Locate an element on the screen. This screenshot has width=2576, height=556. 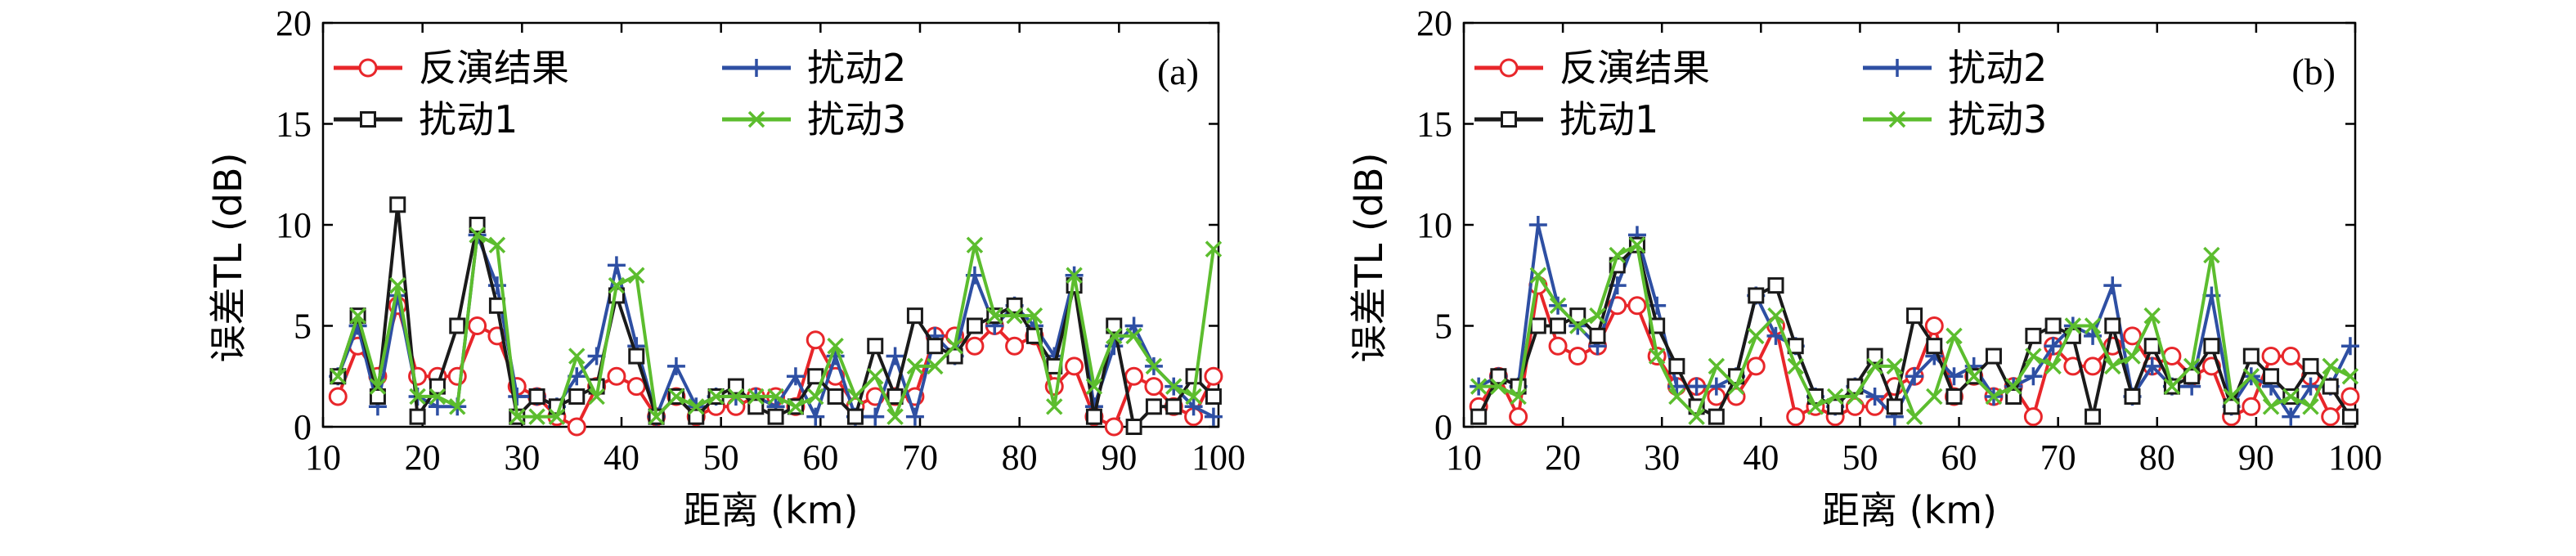
legend-entry-1: 反演结果 is located at coordinates (1592, 68).